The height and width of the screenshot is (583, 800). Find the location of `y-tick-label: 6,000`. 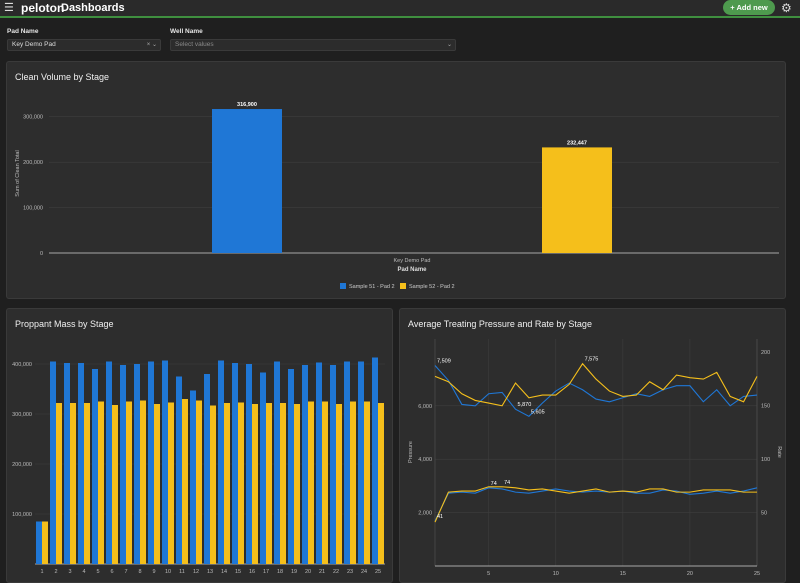

y-tick-label: 6,000 is located at coordinates (425, 407).